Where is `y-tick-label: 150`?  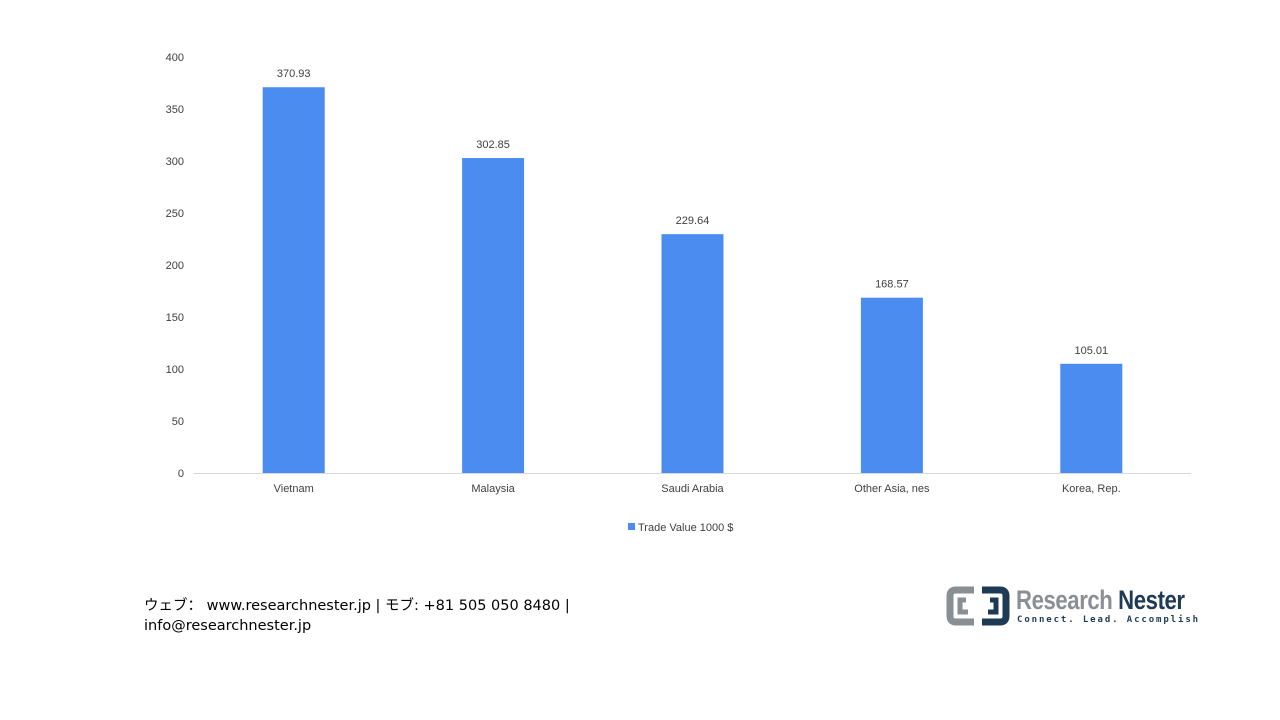 y-tick-label: 150 is located at coordinates (175, 318).